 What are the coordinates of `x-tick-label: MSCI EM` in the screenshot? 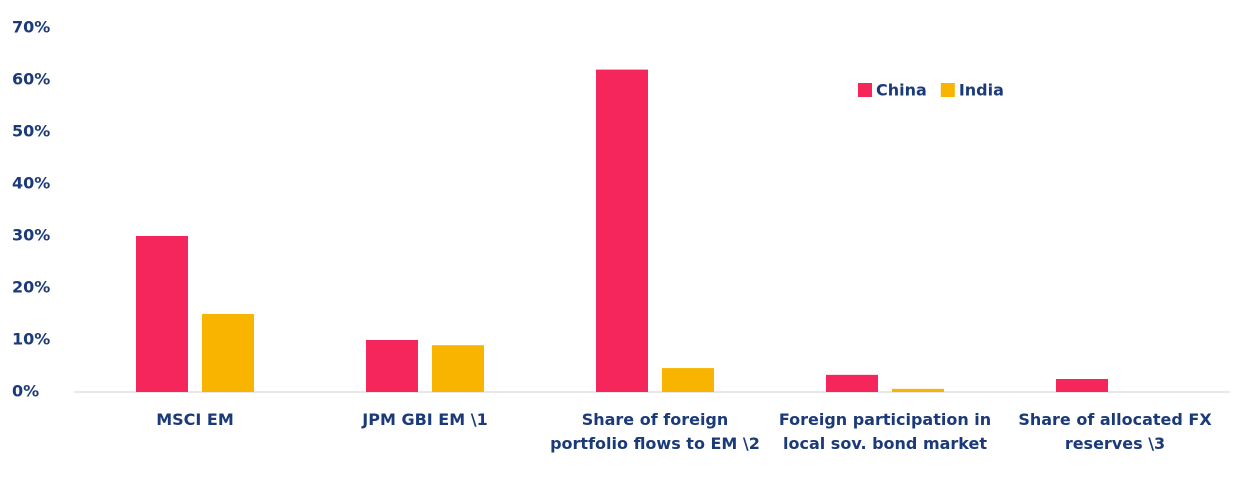 It's located at (195, 419).